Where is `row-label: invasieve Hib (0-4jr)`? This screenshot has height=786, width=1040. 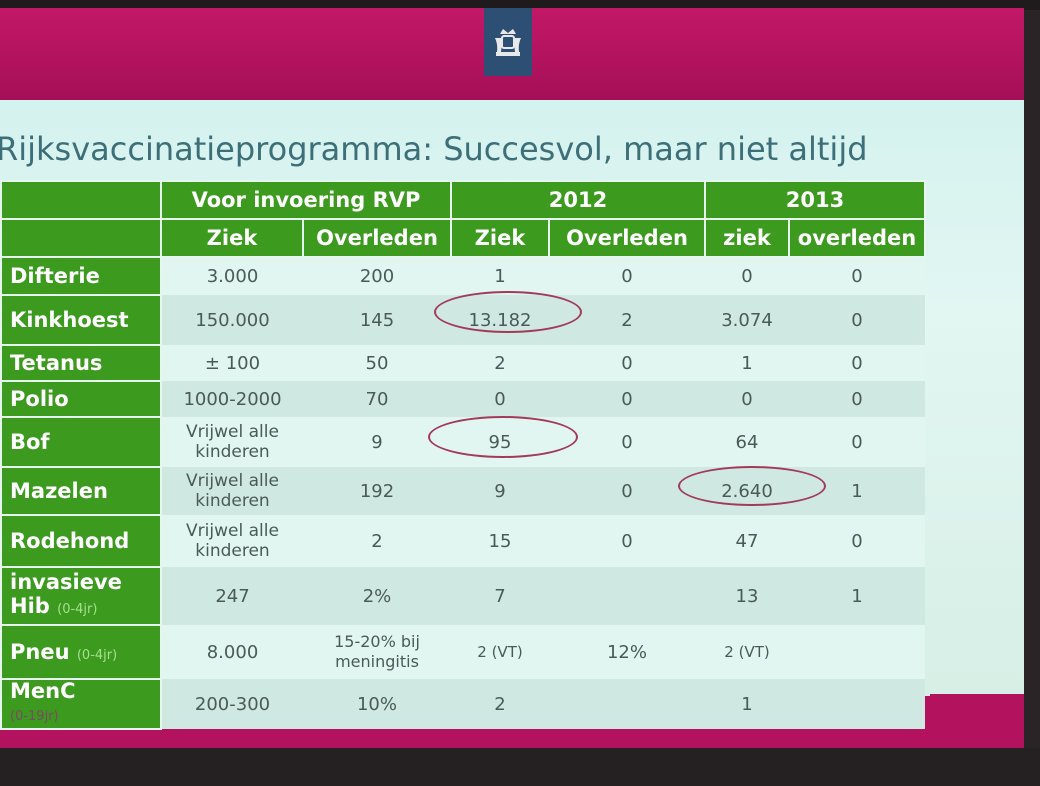 row-label: invasieve Hib (0-4jr) is located at coordinates (81, 596).